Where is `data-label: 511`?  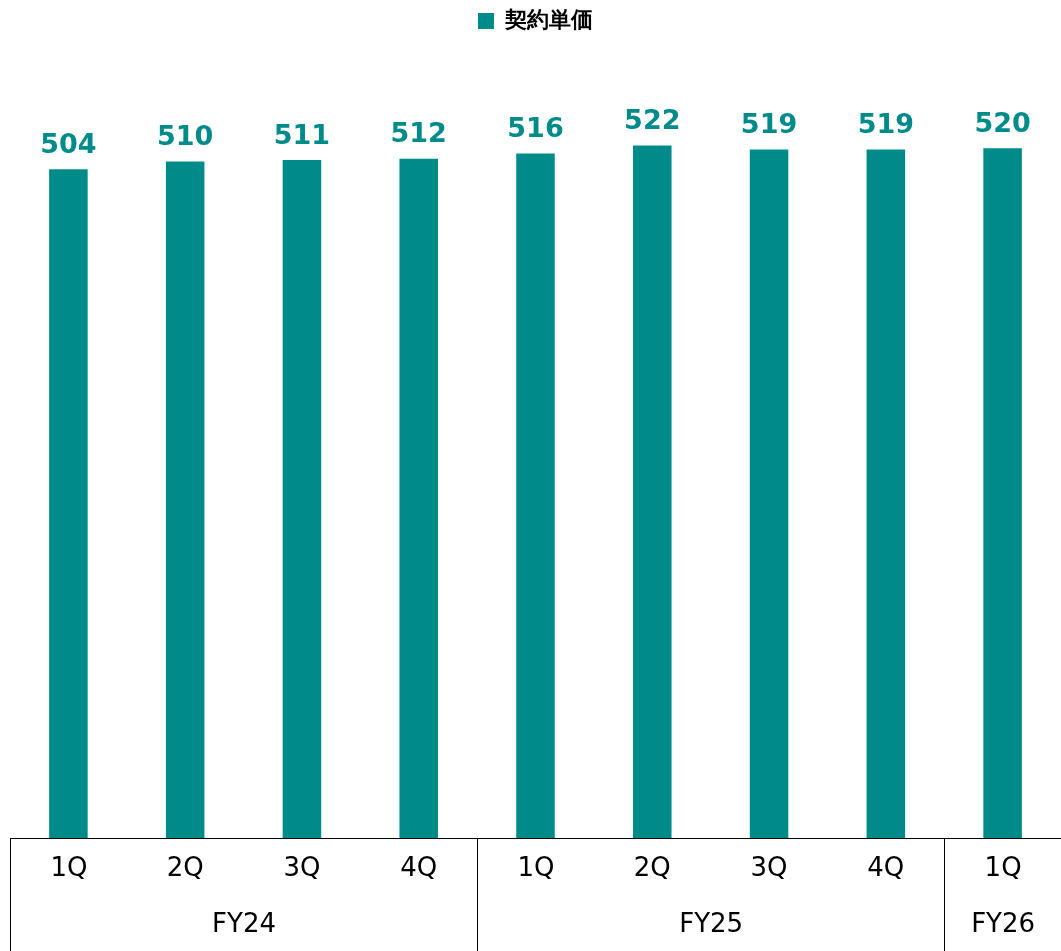 data-label: 511 is located at coordinates (302, 134).